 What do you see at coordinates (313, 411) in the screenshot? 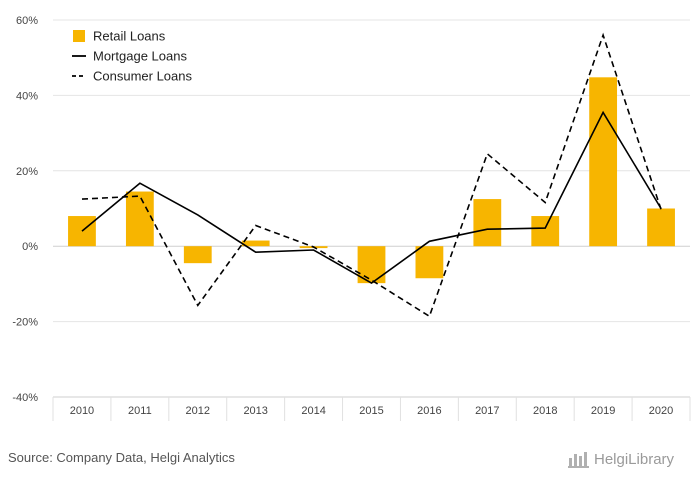
I see `x-tick-label: 2014` at bounding box center [313, 411].